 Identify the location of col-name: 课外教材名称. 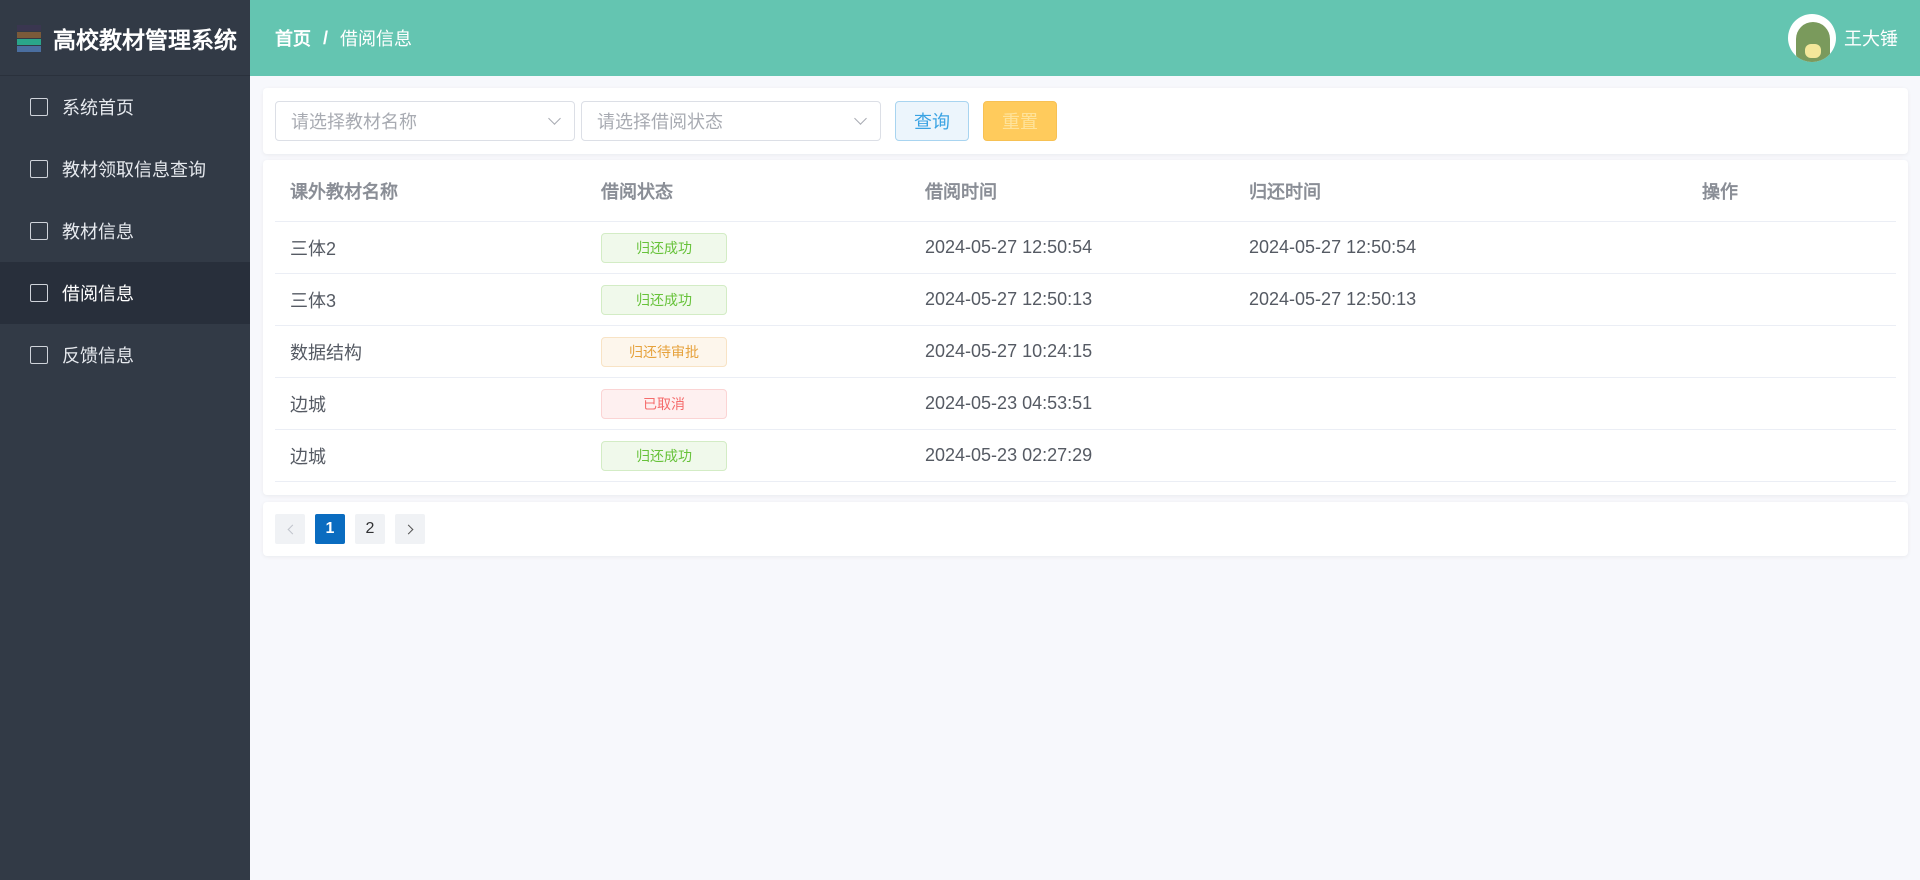
(344, 191).